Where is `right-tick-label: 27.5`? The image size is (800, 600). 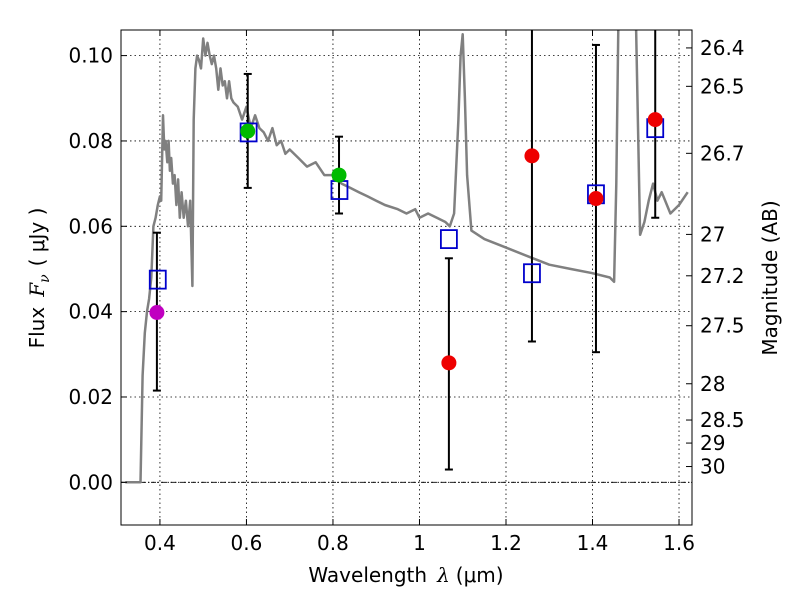 right-tick-label: 27.5 is located at coordinates (722, 326).